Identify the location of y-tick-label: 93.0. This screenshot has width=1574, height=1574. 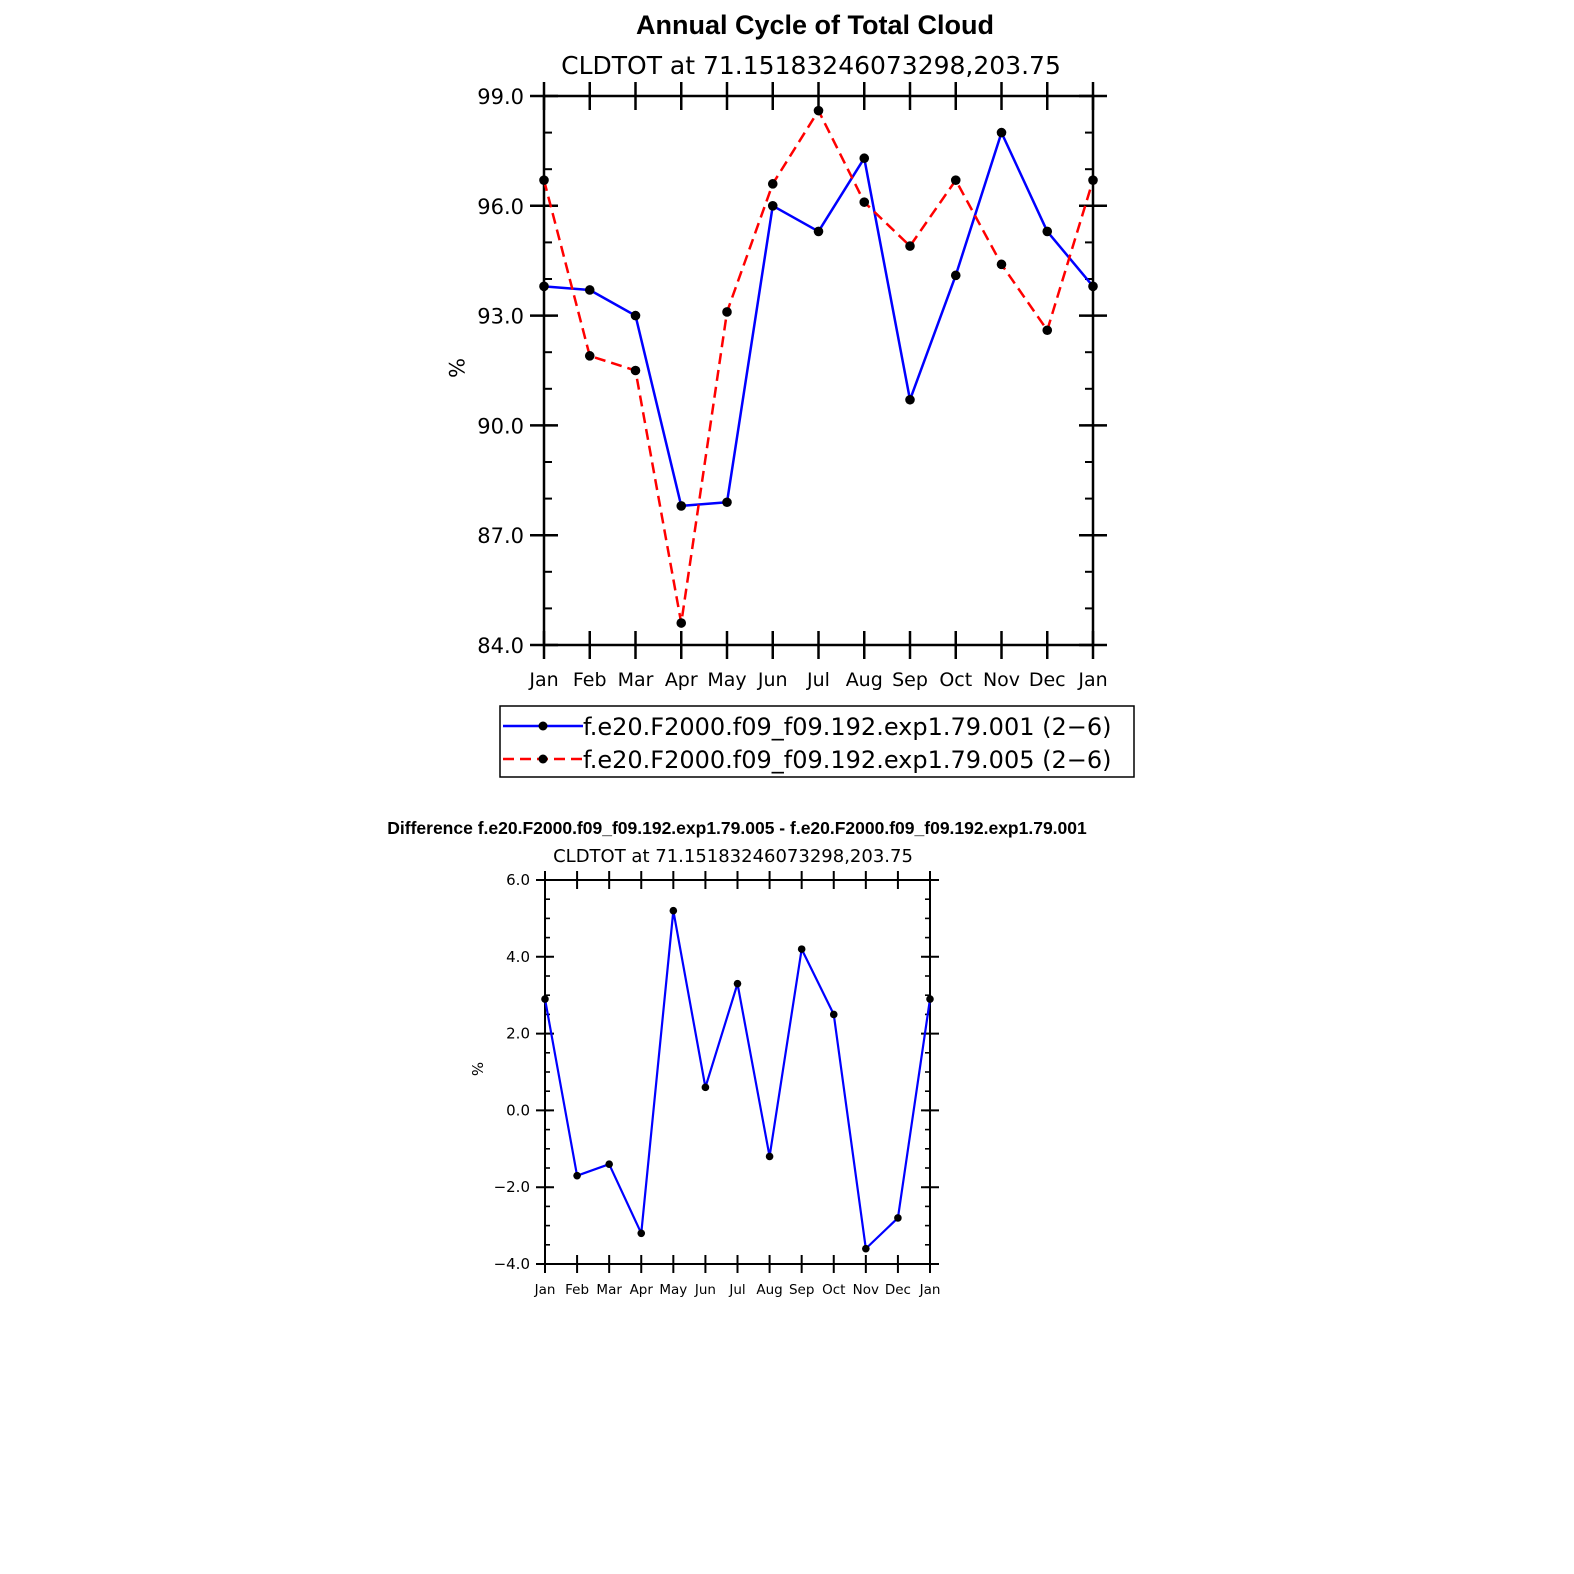
(500, 317).